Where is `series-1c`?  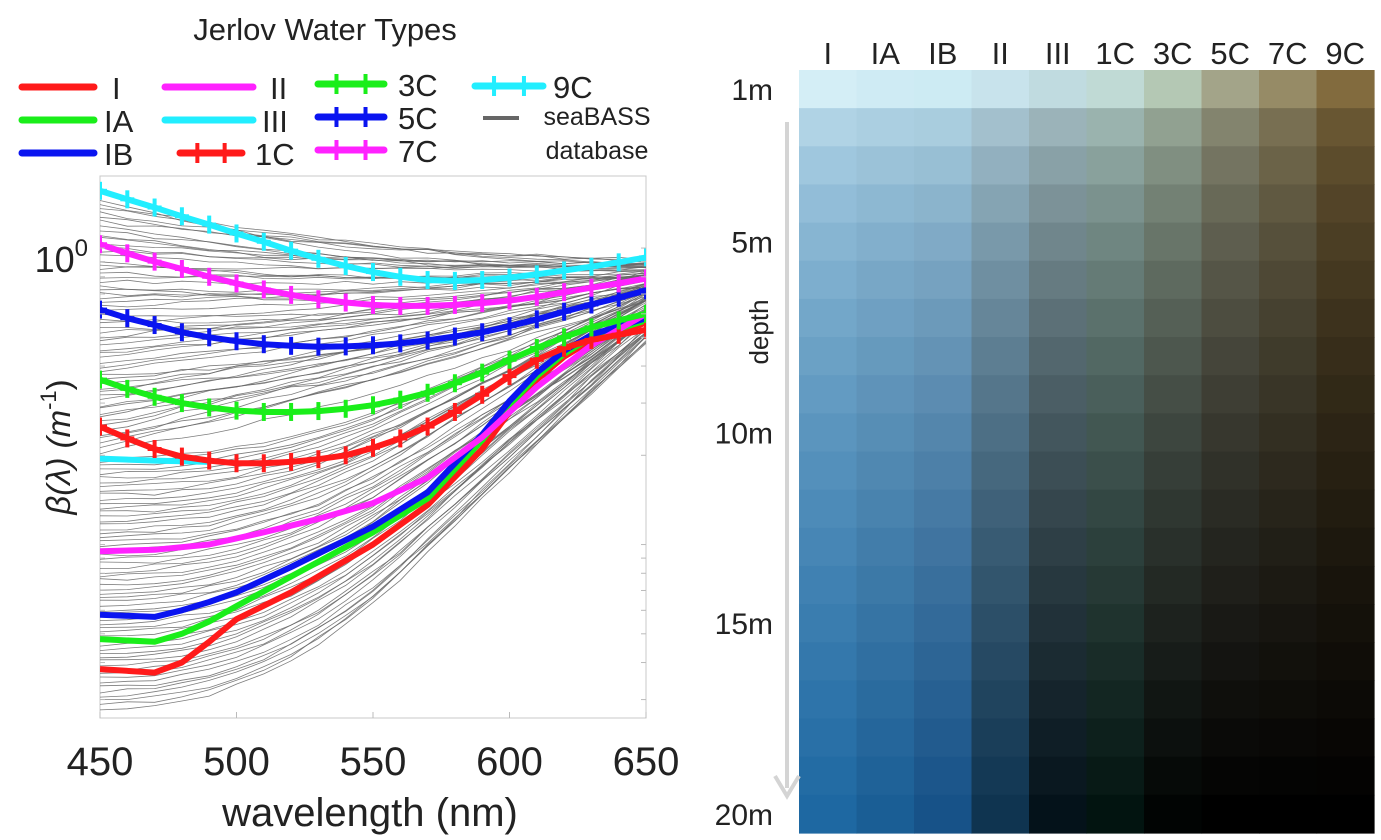 series-1c is located at coordinates (373, 396).